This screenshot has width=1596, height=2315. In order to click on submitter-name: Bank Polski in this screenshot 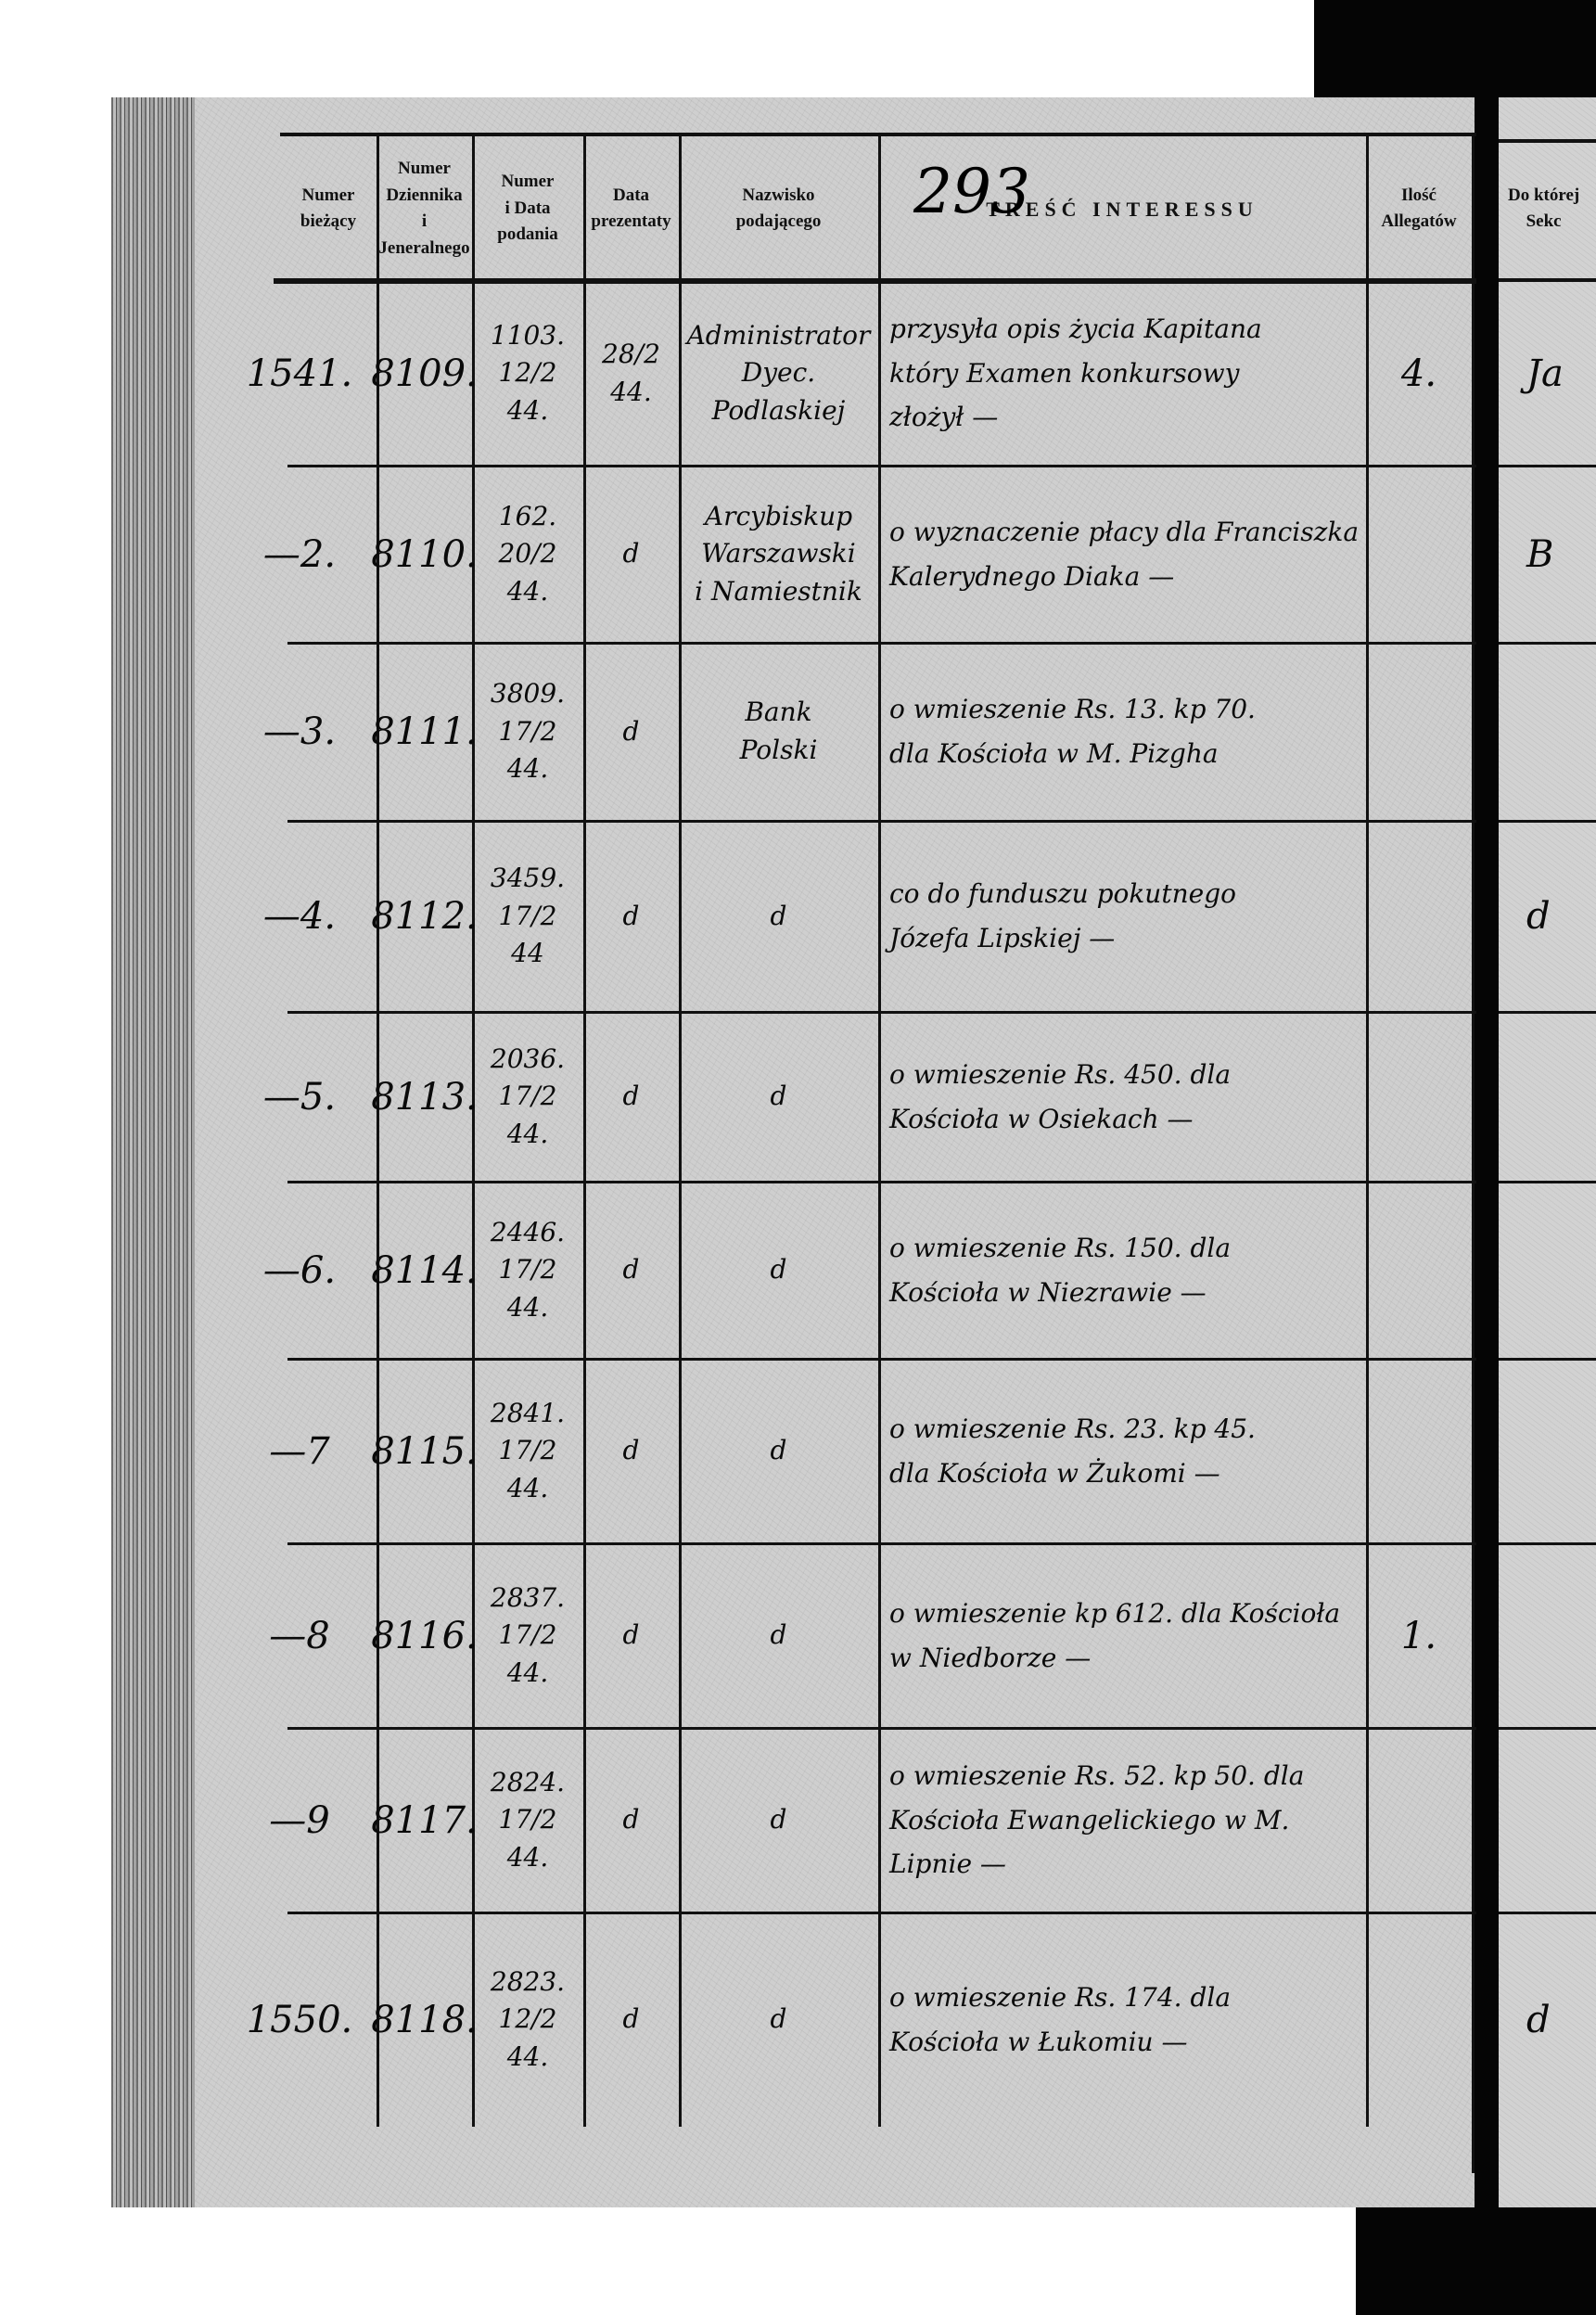, I will do `click(778, 731)`.